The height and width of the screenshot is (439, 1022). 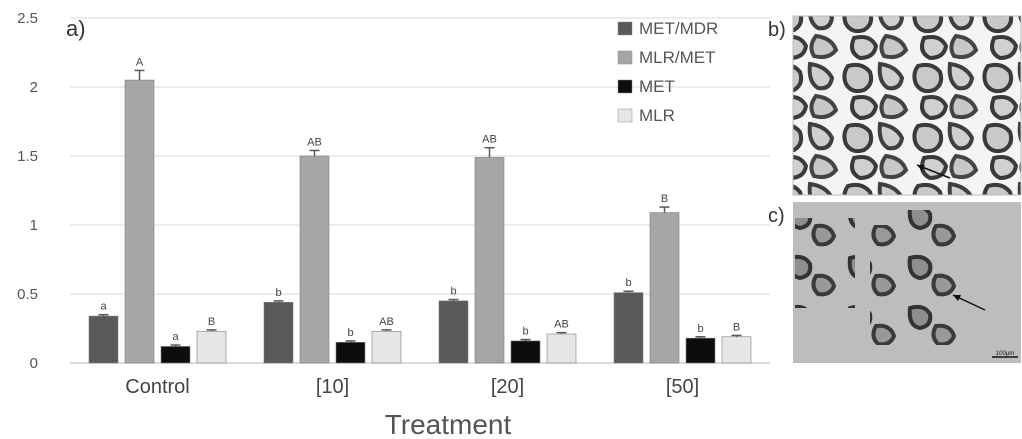 I want to click on category-label: Control, so click(x=157, y=387).